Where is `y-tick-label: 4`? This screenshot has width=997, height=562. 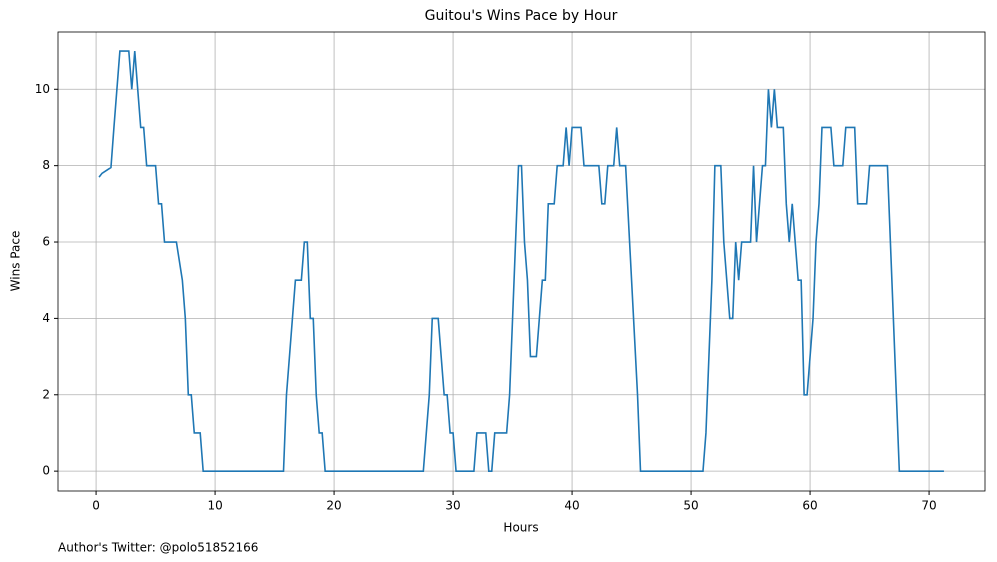
y-tick-label: 4 is located at coordinates (46, 318).